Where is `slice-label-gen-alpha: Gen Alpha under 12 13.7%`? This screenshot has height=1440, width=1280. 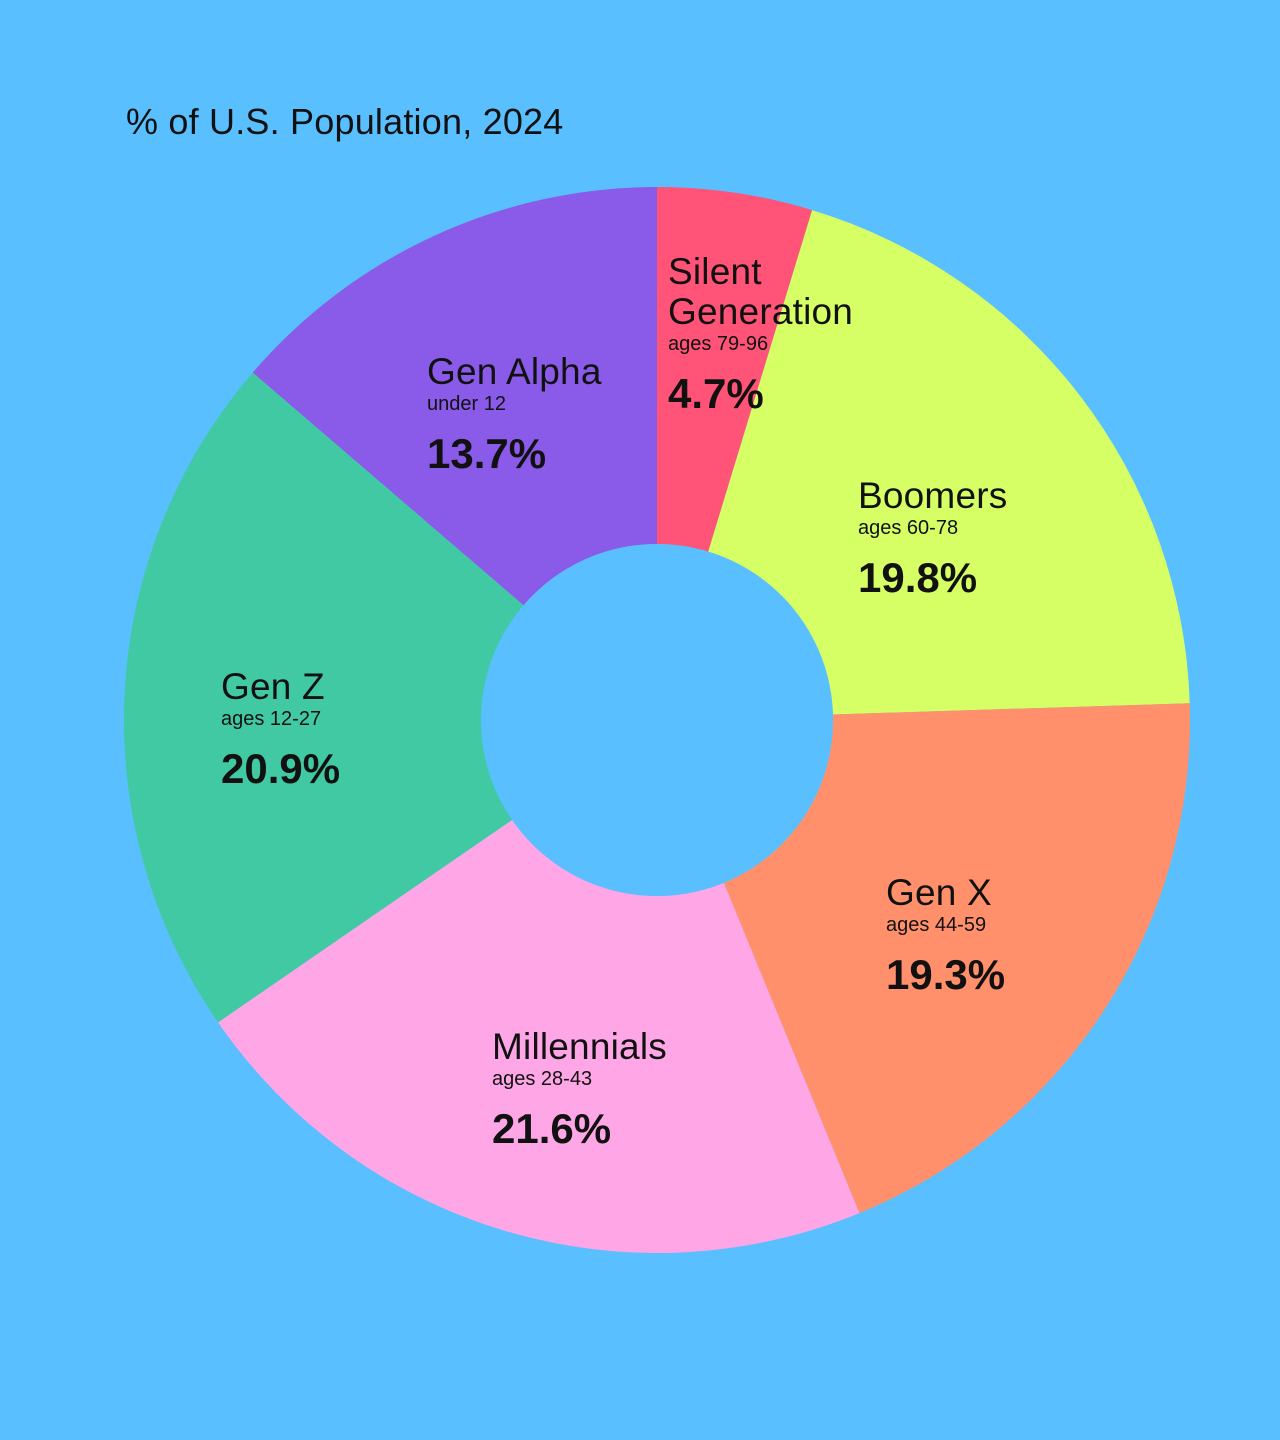 slice-label-gen-alpha: Gen Alpha under 12 13.7% is located at coordinates (514, 415).